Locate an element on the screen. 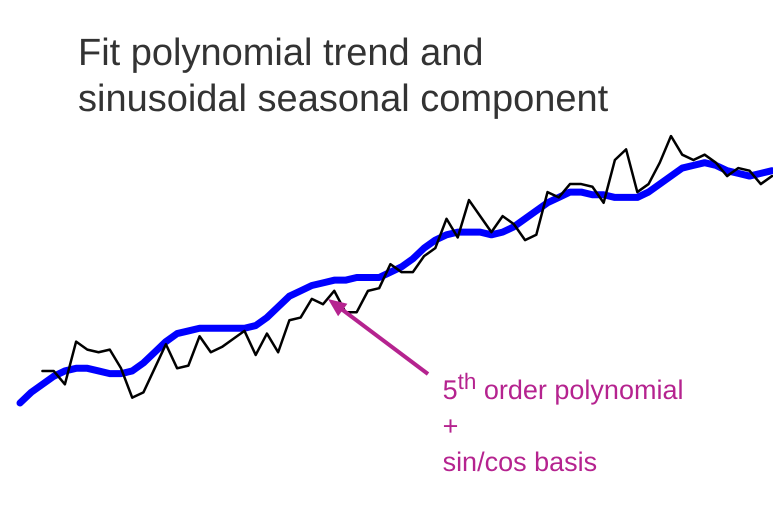 The width and height of the screenshot is (773, 525). annotation: 5$^{th}$ order polynomial + sin/cos basis is located at coordinates (563, 423).